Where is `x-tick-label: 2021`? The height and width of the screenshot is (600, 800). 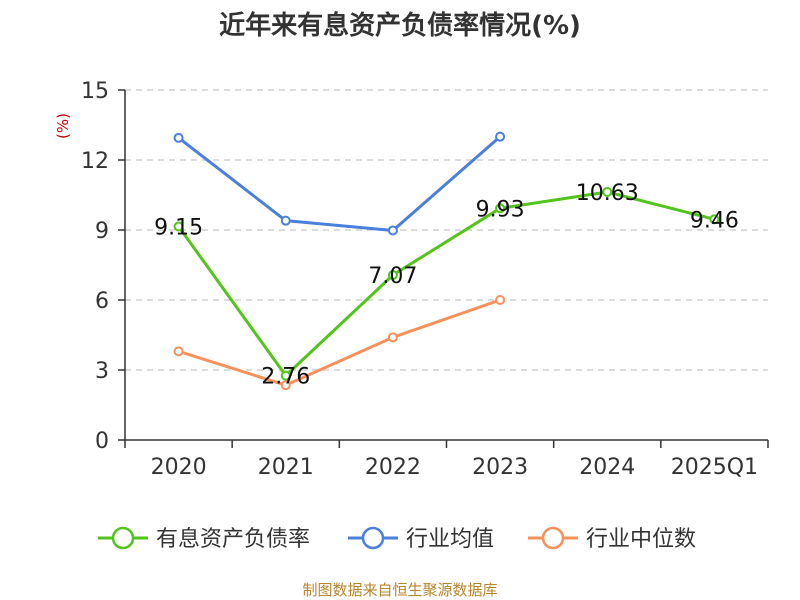
x-tick-label: 2021 is located at coordinates (286, 467).